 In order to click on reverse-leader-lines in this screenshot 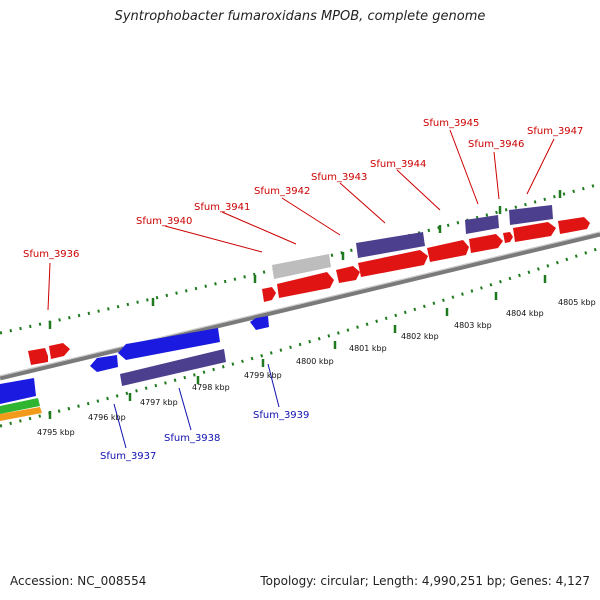, I will do `click(196, 406)`.